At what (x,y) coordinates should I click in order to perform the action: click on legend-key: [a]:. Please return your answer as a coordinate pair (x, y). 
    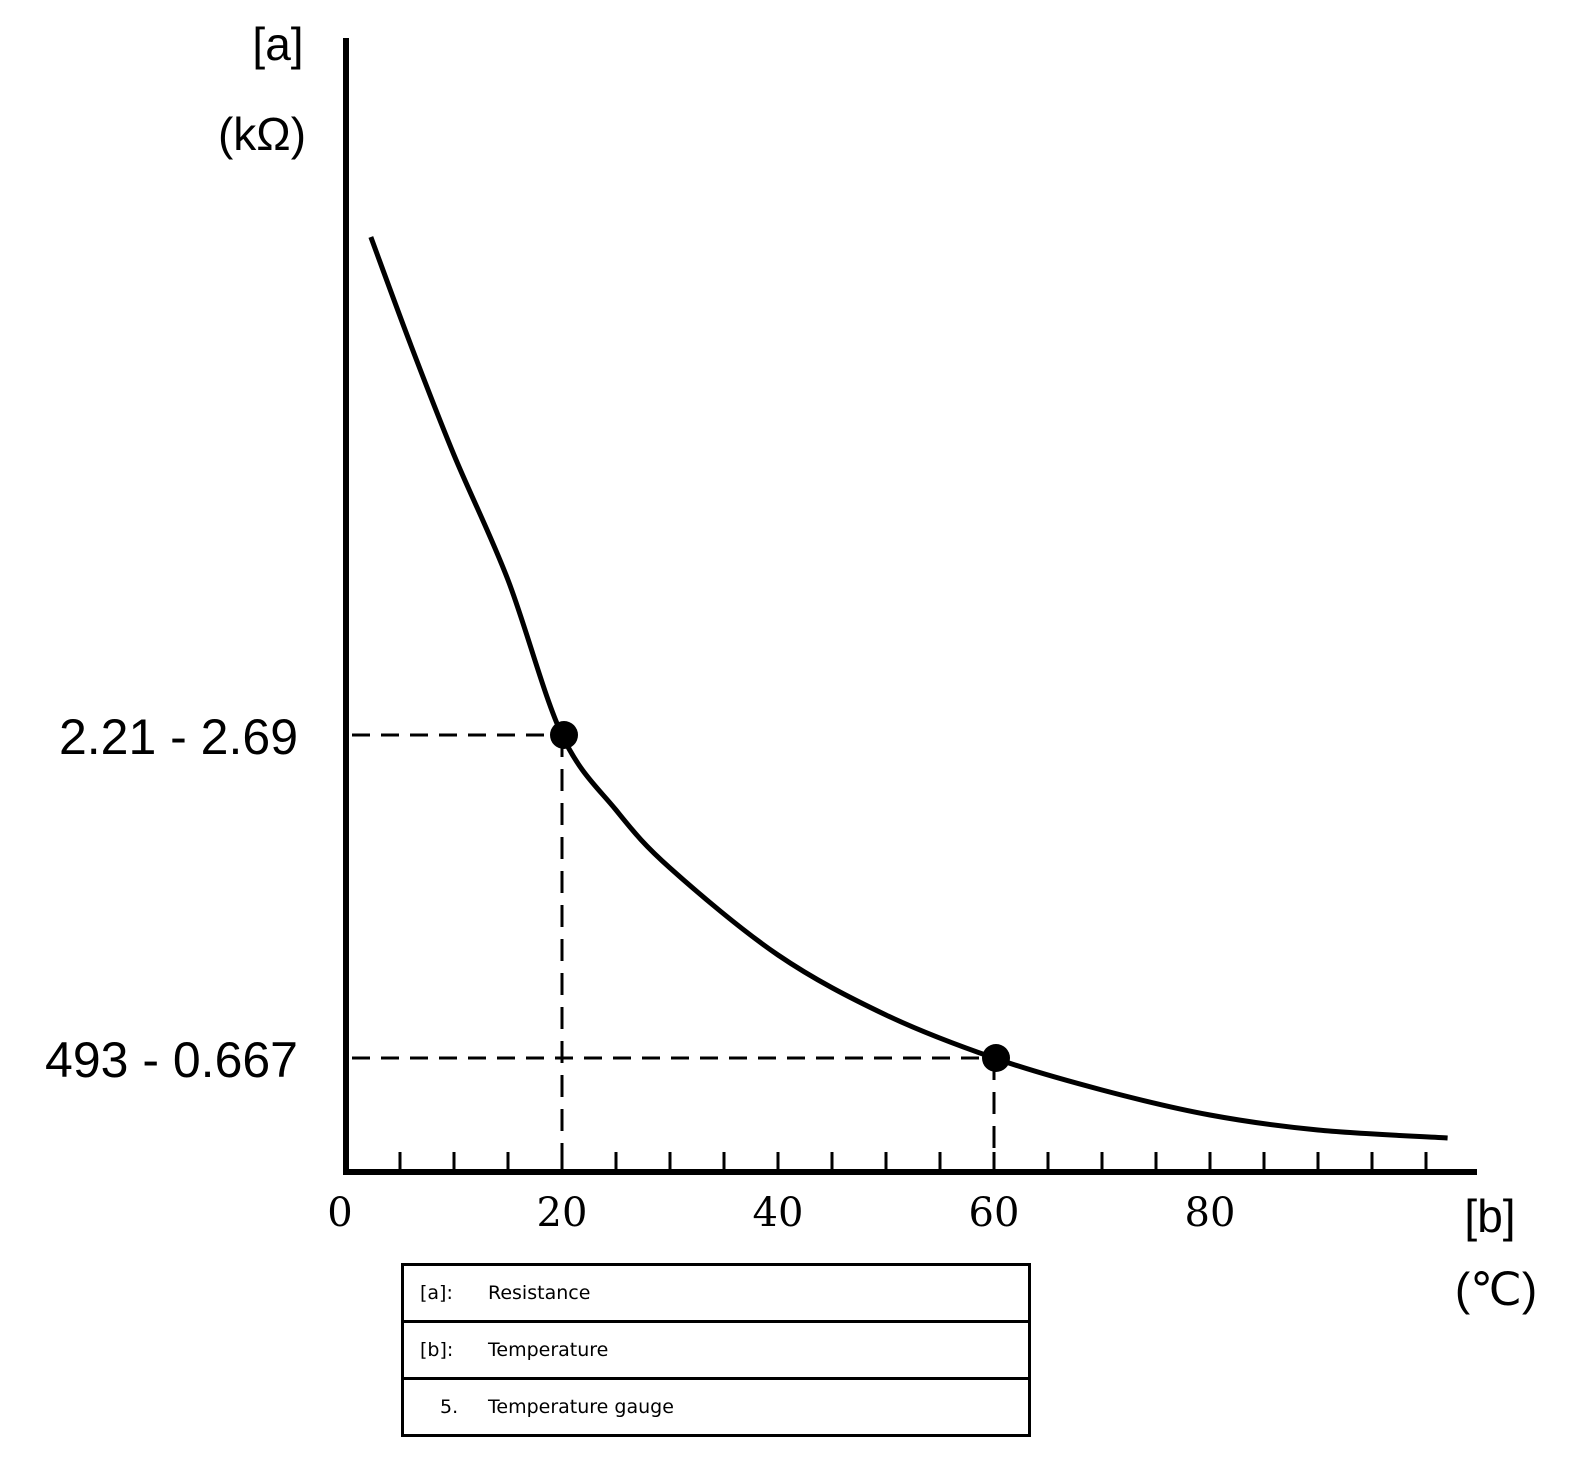
    Looking at the image, I should click on (436, 1293).